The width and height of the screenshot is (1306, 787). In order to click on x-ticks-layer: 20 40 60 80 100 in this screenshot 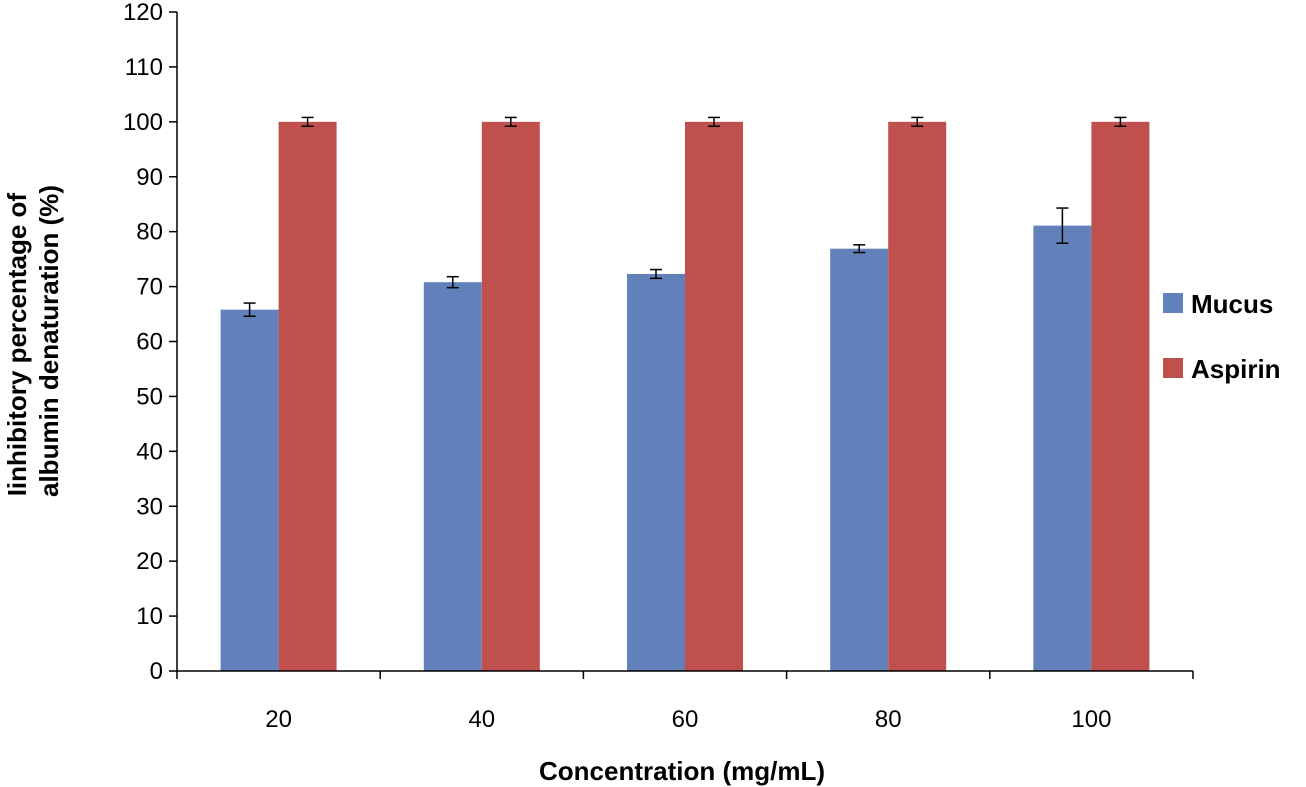, I will do `click(685, 702)`.